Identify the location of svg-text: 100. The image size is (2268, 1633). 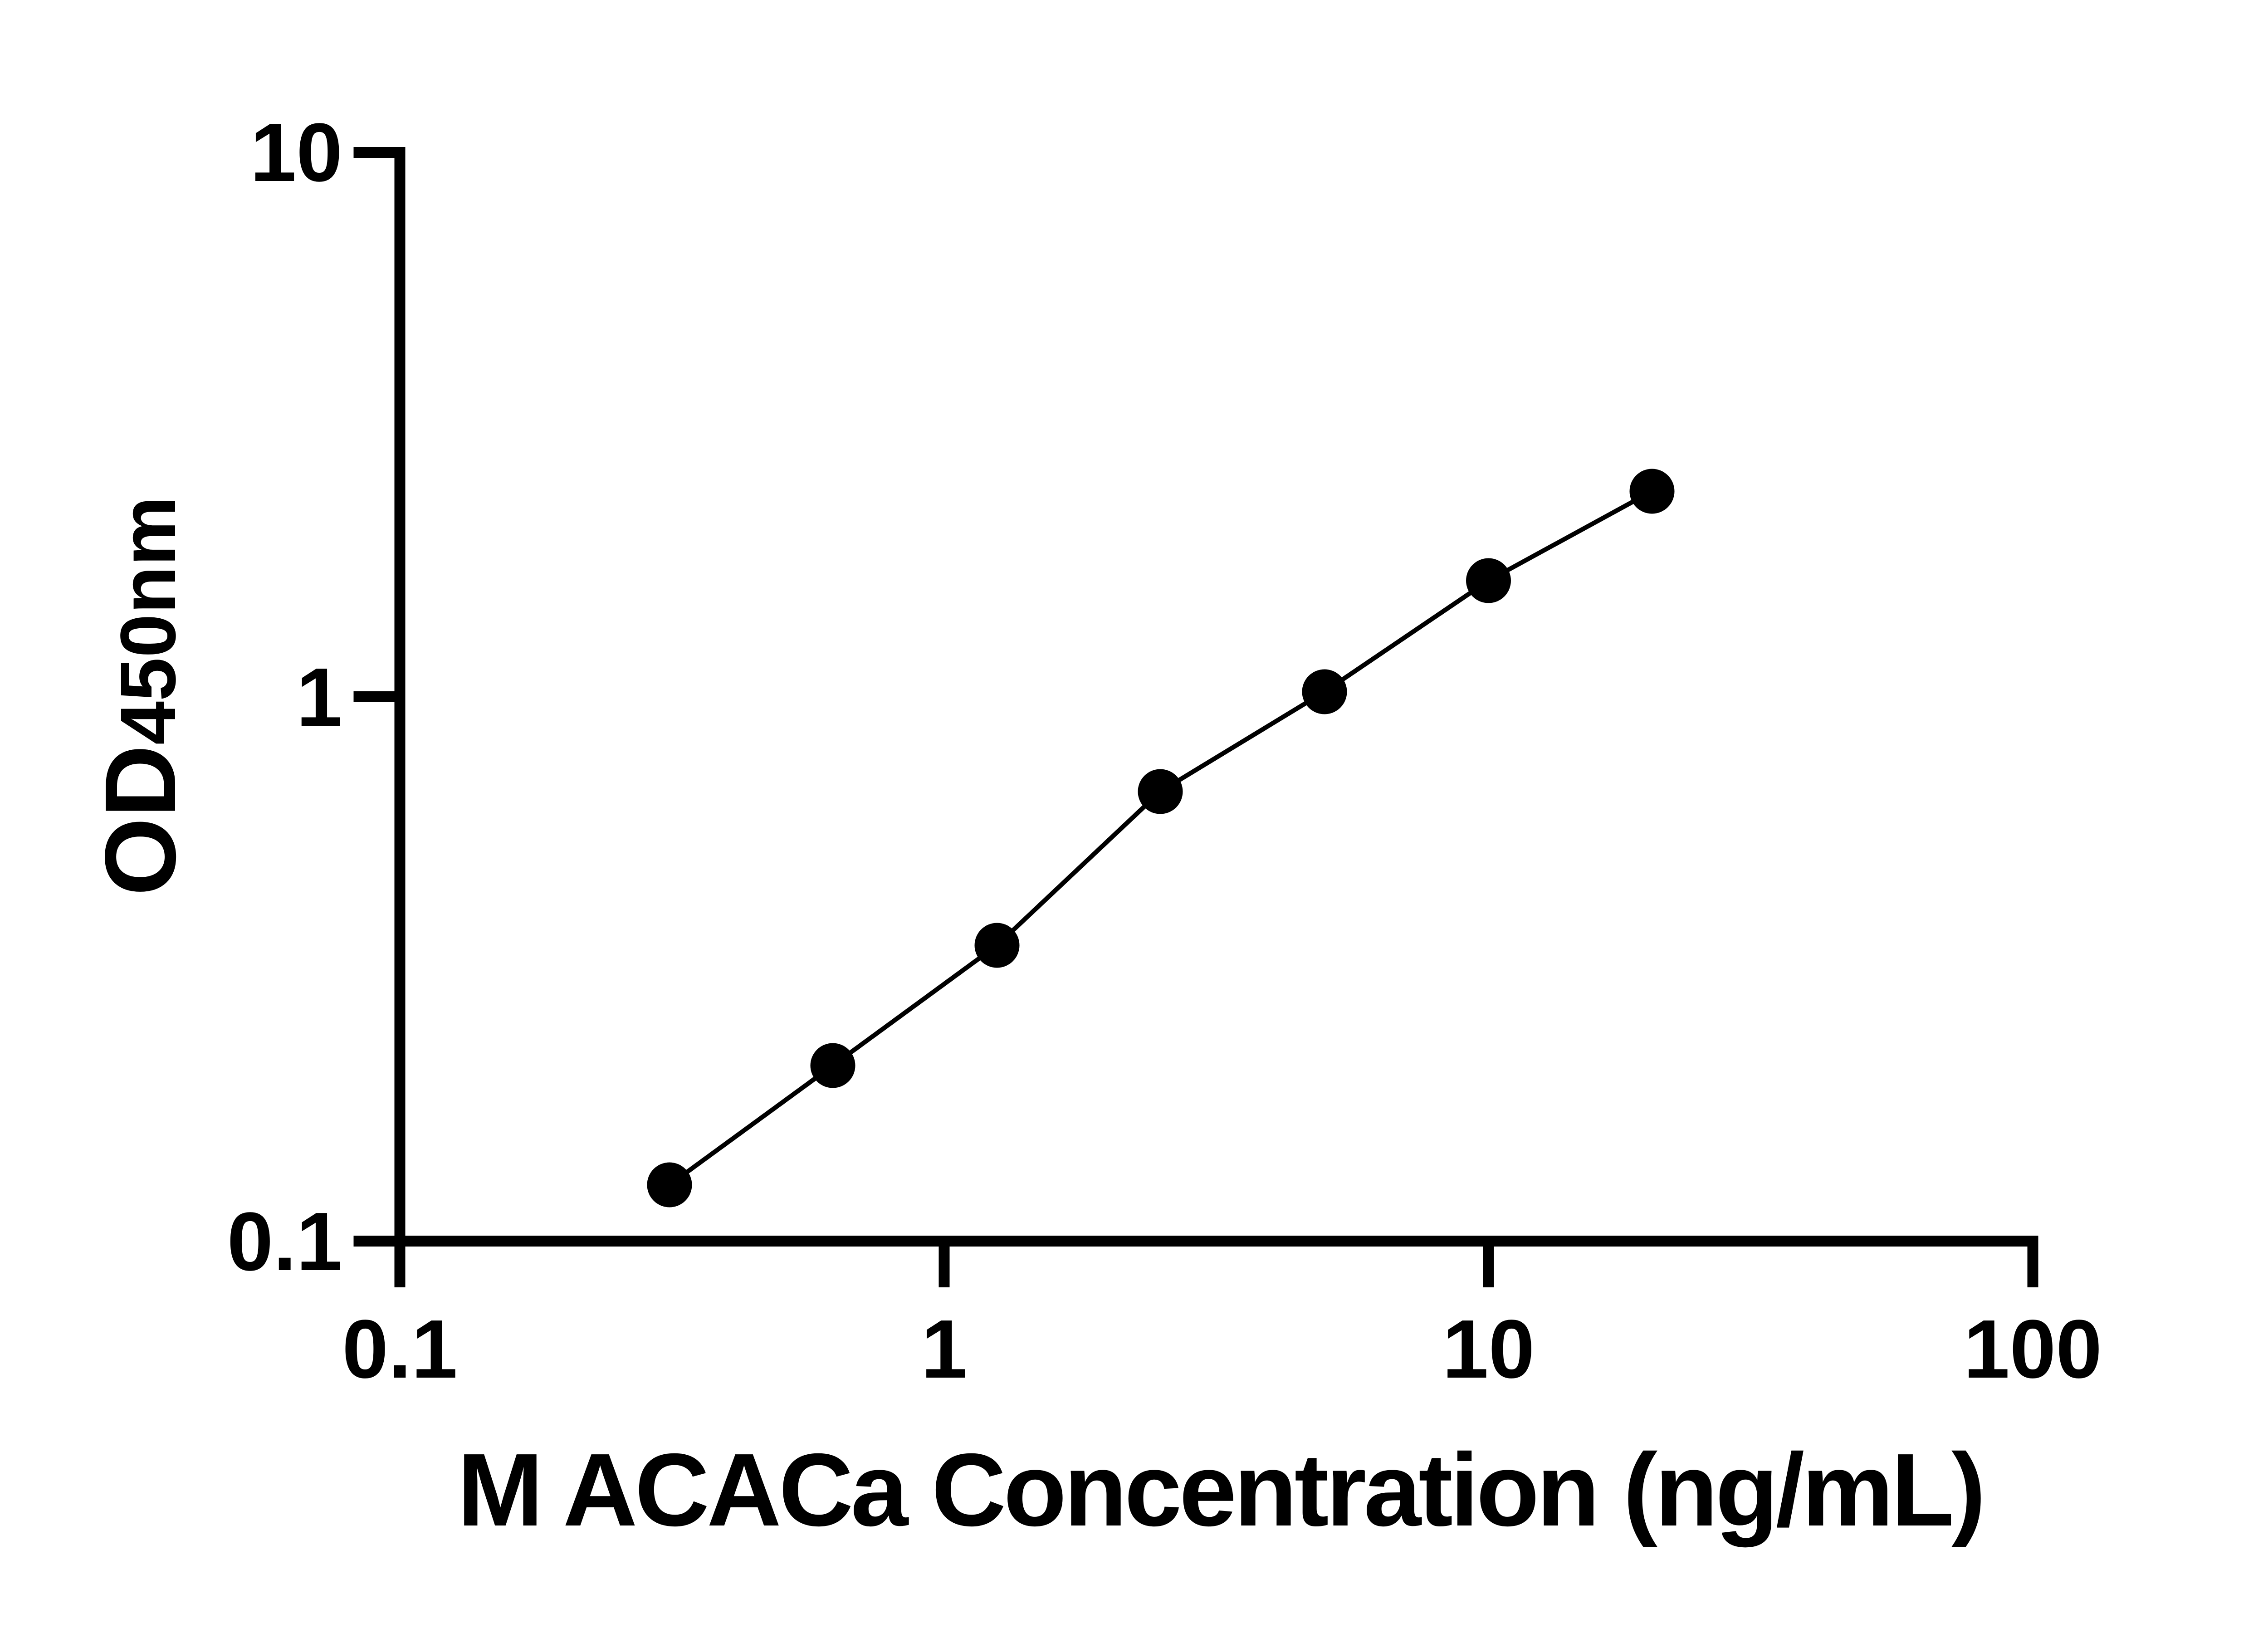
(2033, 1348).